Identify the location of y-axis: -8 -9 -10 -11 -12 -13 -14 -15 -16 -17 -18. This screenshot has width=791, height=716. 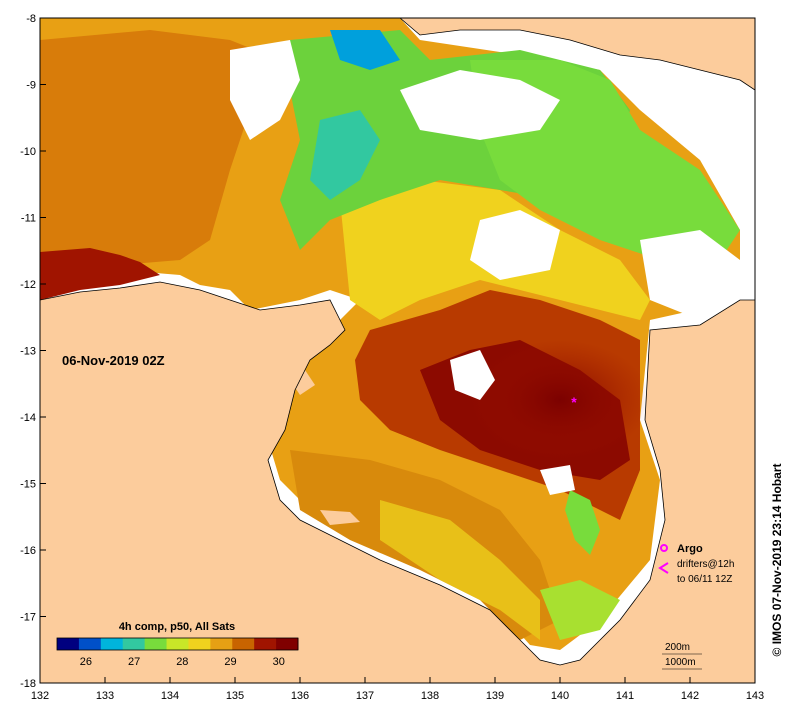
(33, 351).